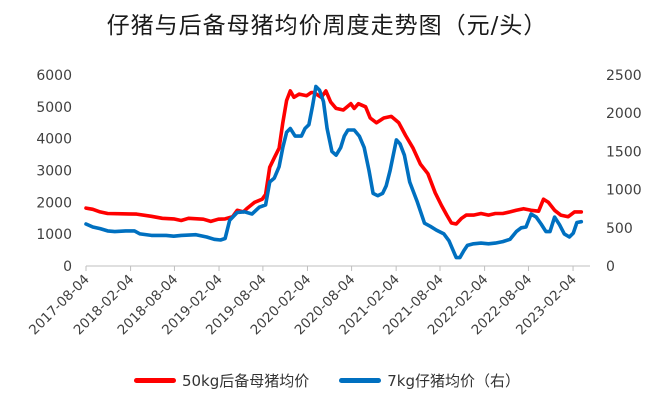 The height and width of the screenshot is (406, 654). What do you see at coordinates (624, 152) in the screenshot?
I see `right-y-tick-label: 1500` at bounding box center [624, 152].